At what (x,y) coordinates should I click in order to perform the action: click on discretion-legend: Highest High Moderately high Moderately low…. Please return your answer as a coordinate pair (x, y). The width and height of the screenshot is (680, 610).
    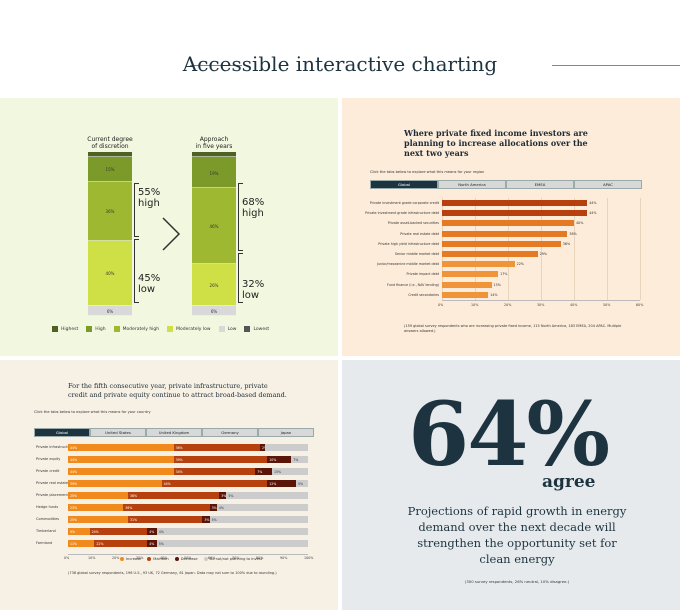
    Looking at the image, I should click on (160, 329).